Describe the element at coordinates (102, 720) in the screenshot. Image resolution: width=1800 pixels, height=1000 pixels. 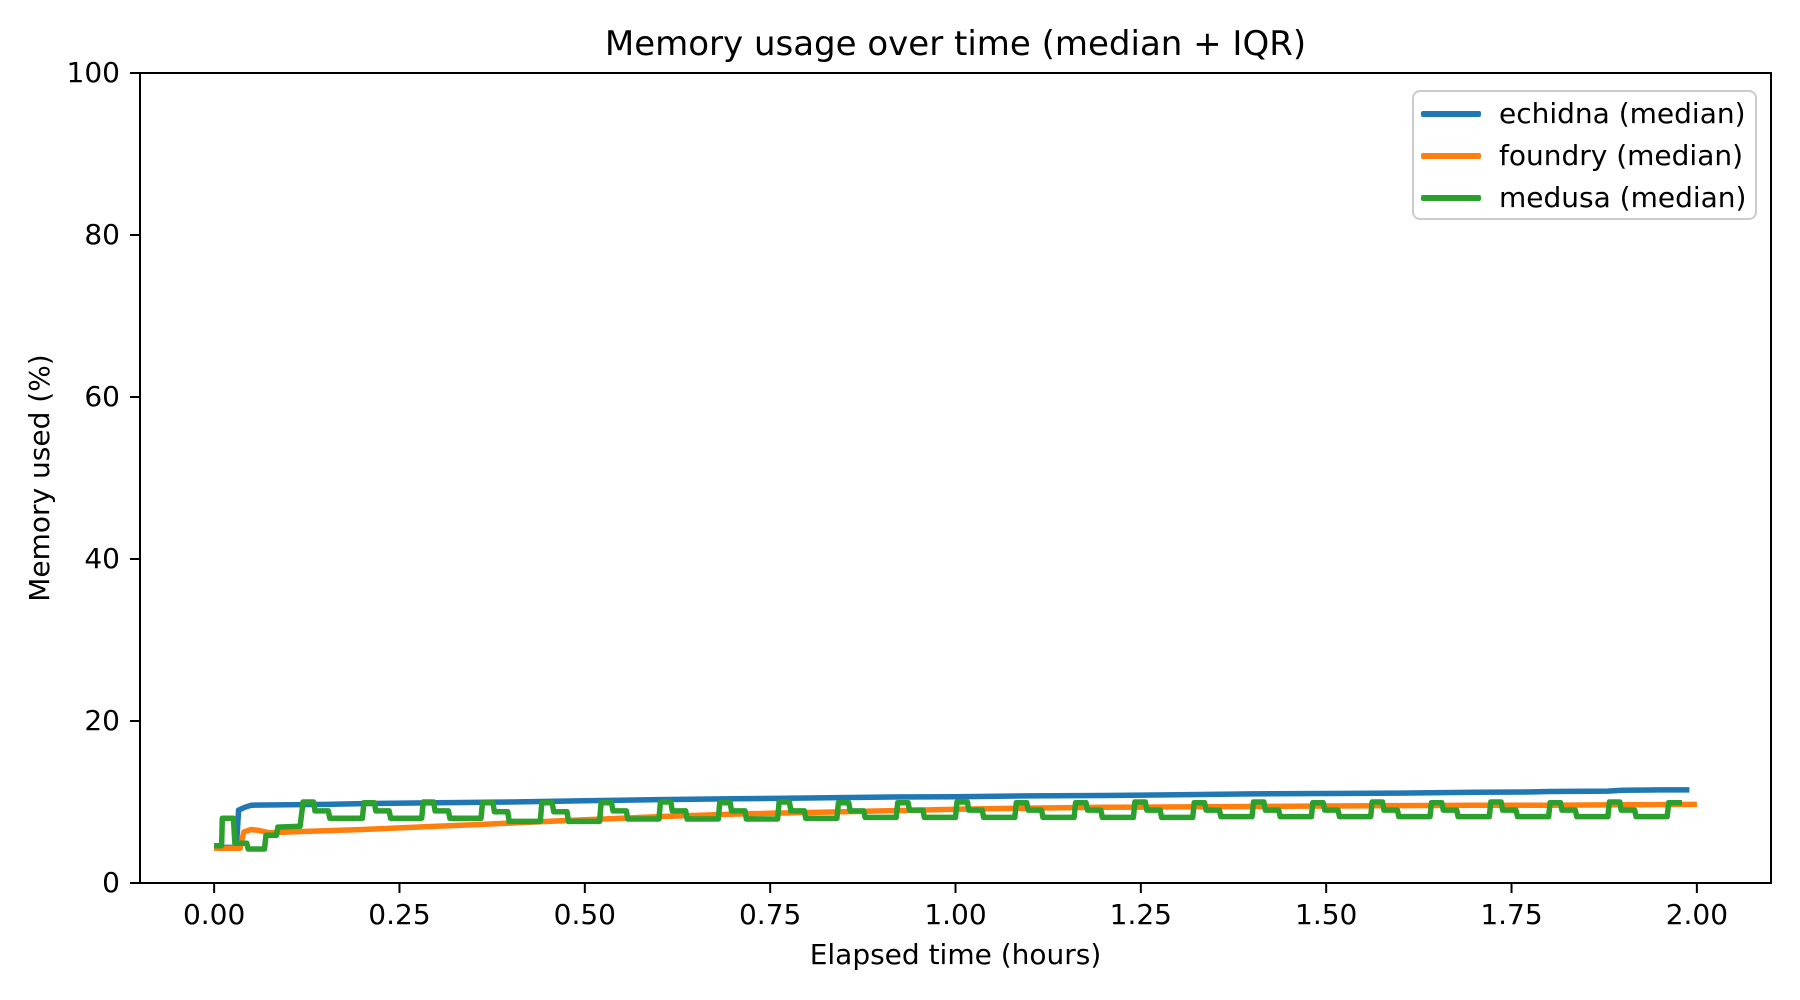
I see `y-tick-label: 20` at that location.